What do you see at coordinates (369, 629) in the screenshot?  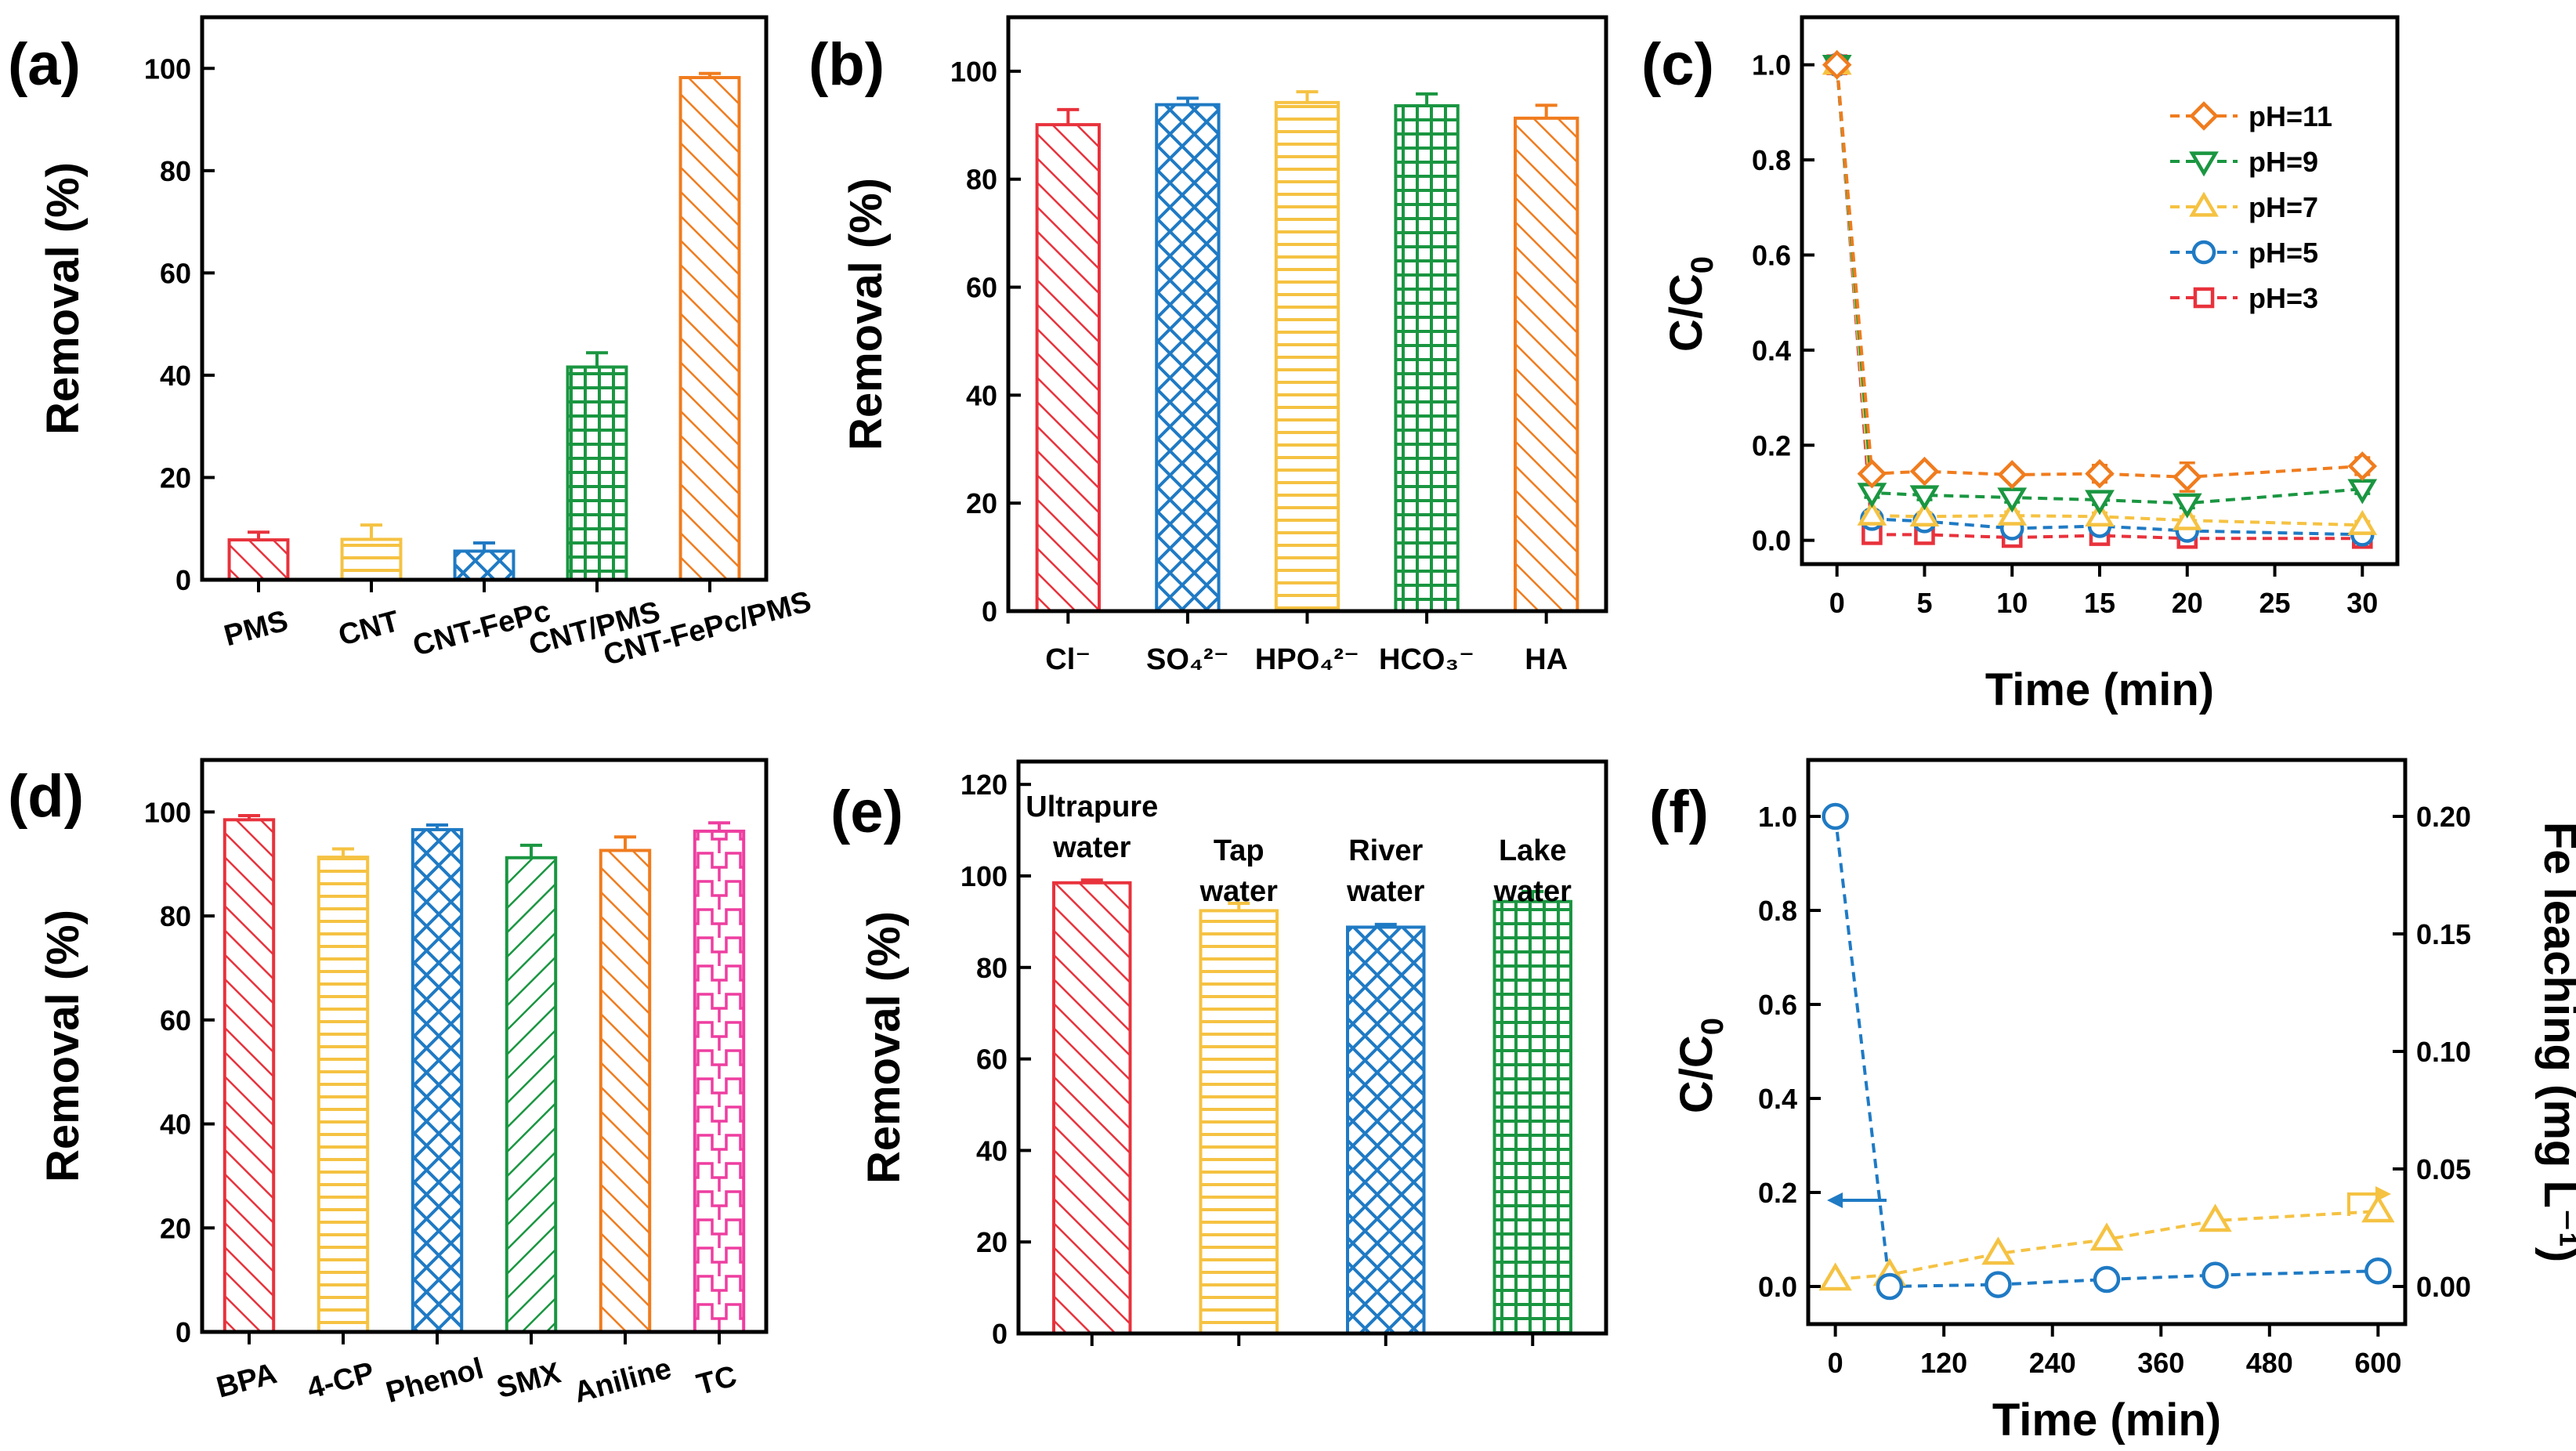 I see `category-label: CNT` at bounding box center [369, 629].